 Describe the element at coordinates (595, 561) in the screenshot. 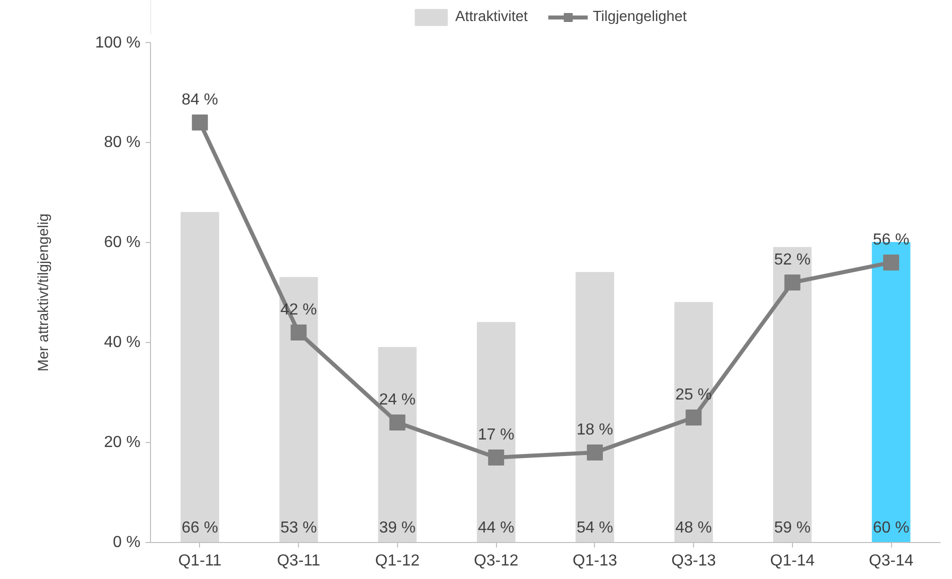

I see `x-tick-label: Q1-13` at that location.